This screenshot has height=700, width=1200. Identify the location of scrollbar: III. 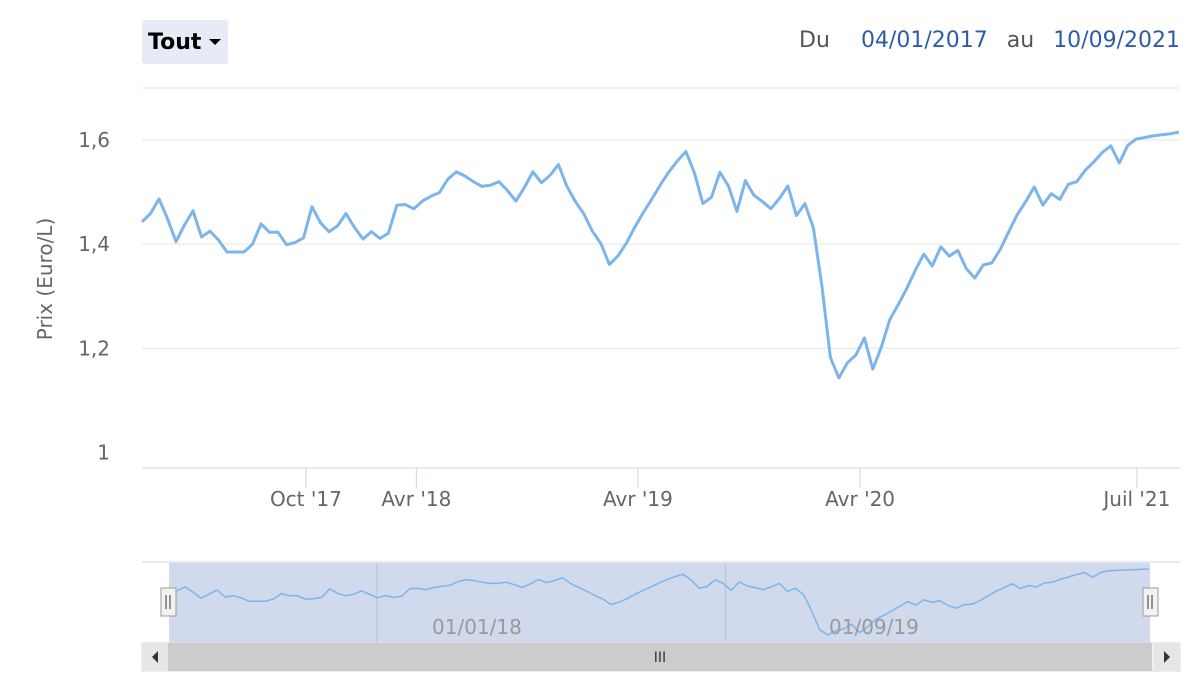
(661, 657).